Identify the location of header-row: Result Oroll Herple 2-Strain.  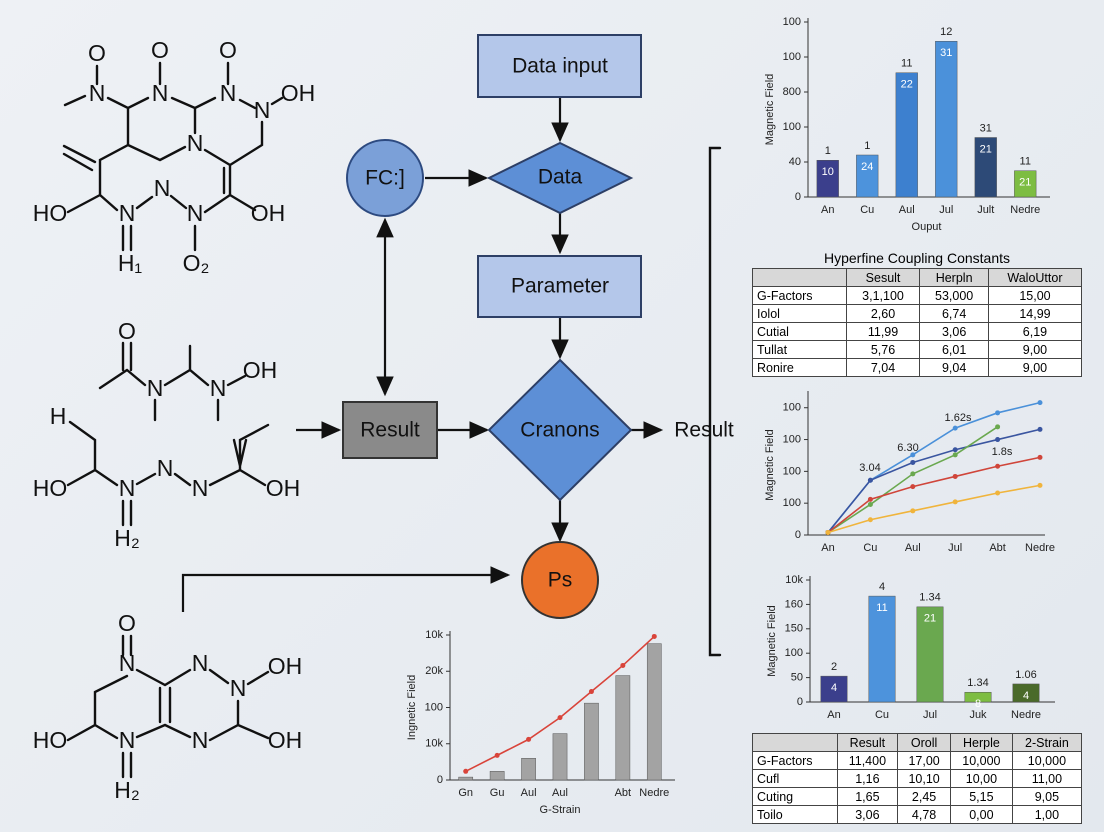
(917, 742).